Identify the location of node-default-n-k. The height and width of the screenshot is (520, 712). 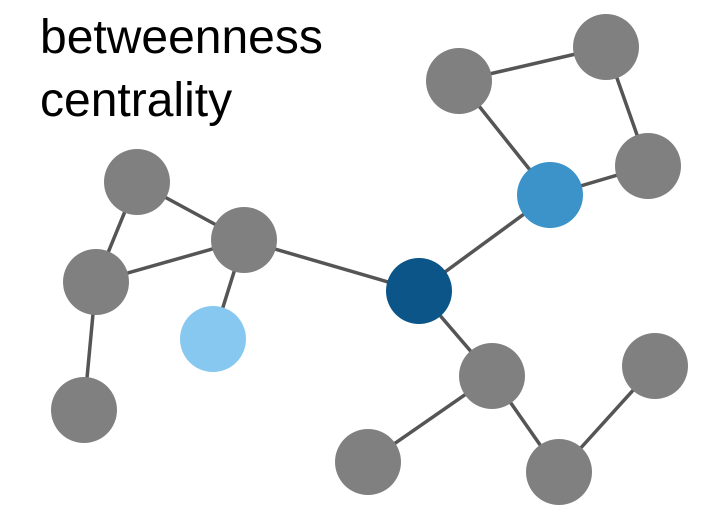
(492, 376).